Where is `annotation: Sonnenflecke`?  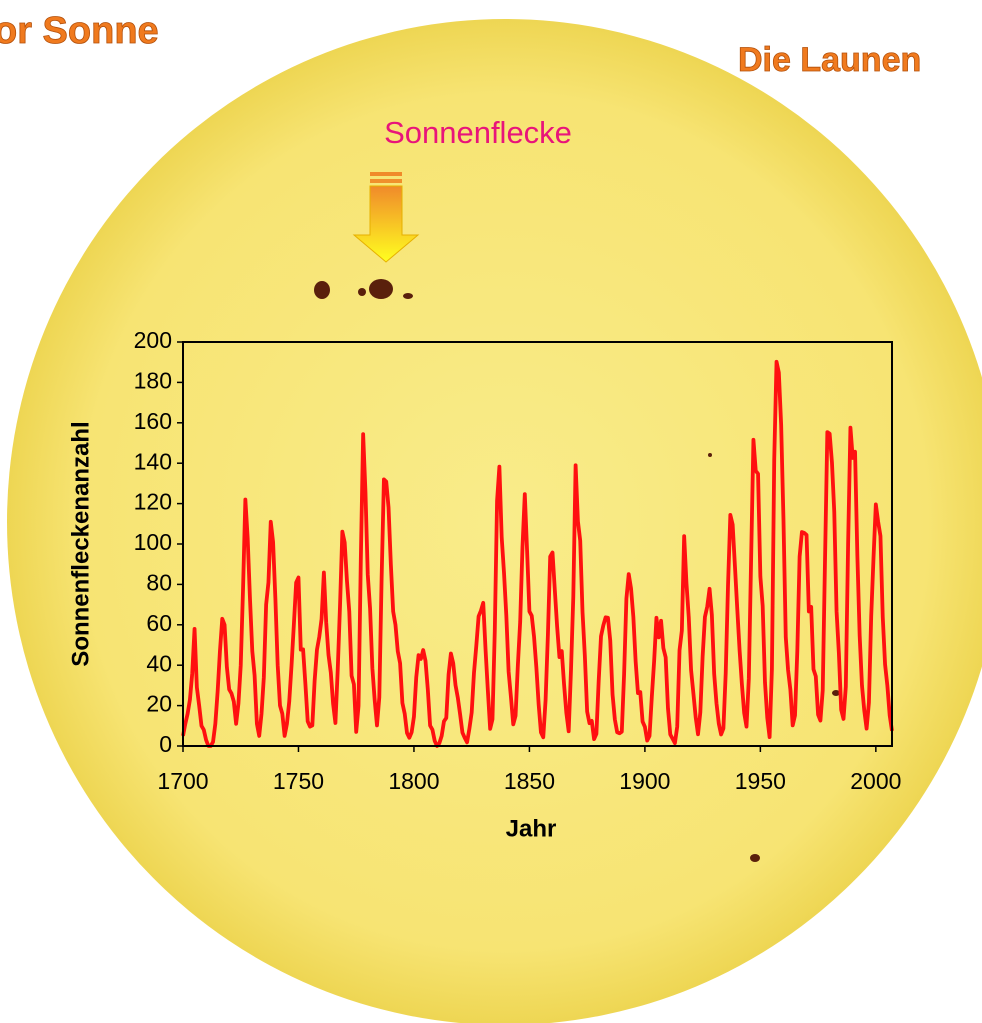
annotation: Sonnenflecke is located at coordinates (478, 132).